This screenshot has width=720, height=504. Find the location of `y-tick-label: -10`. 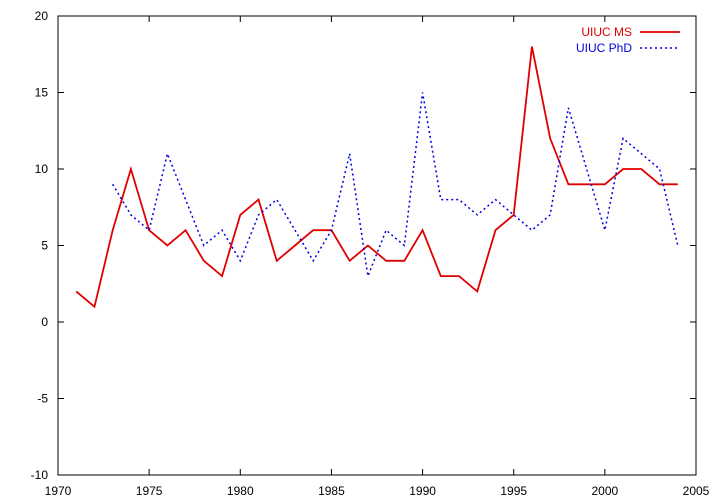

y-tick-label: -10 is located at coordinates (40, 475).